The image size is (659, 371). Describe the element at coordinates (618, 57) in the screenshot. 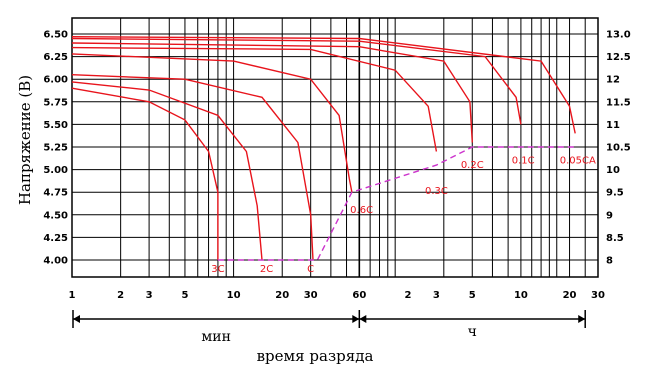

I see `y-right-tick-label: 12.5` at that location.